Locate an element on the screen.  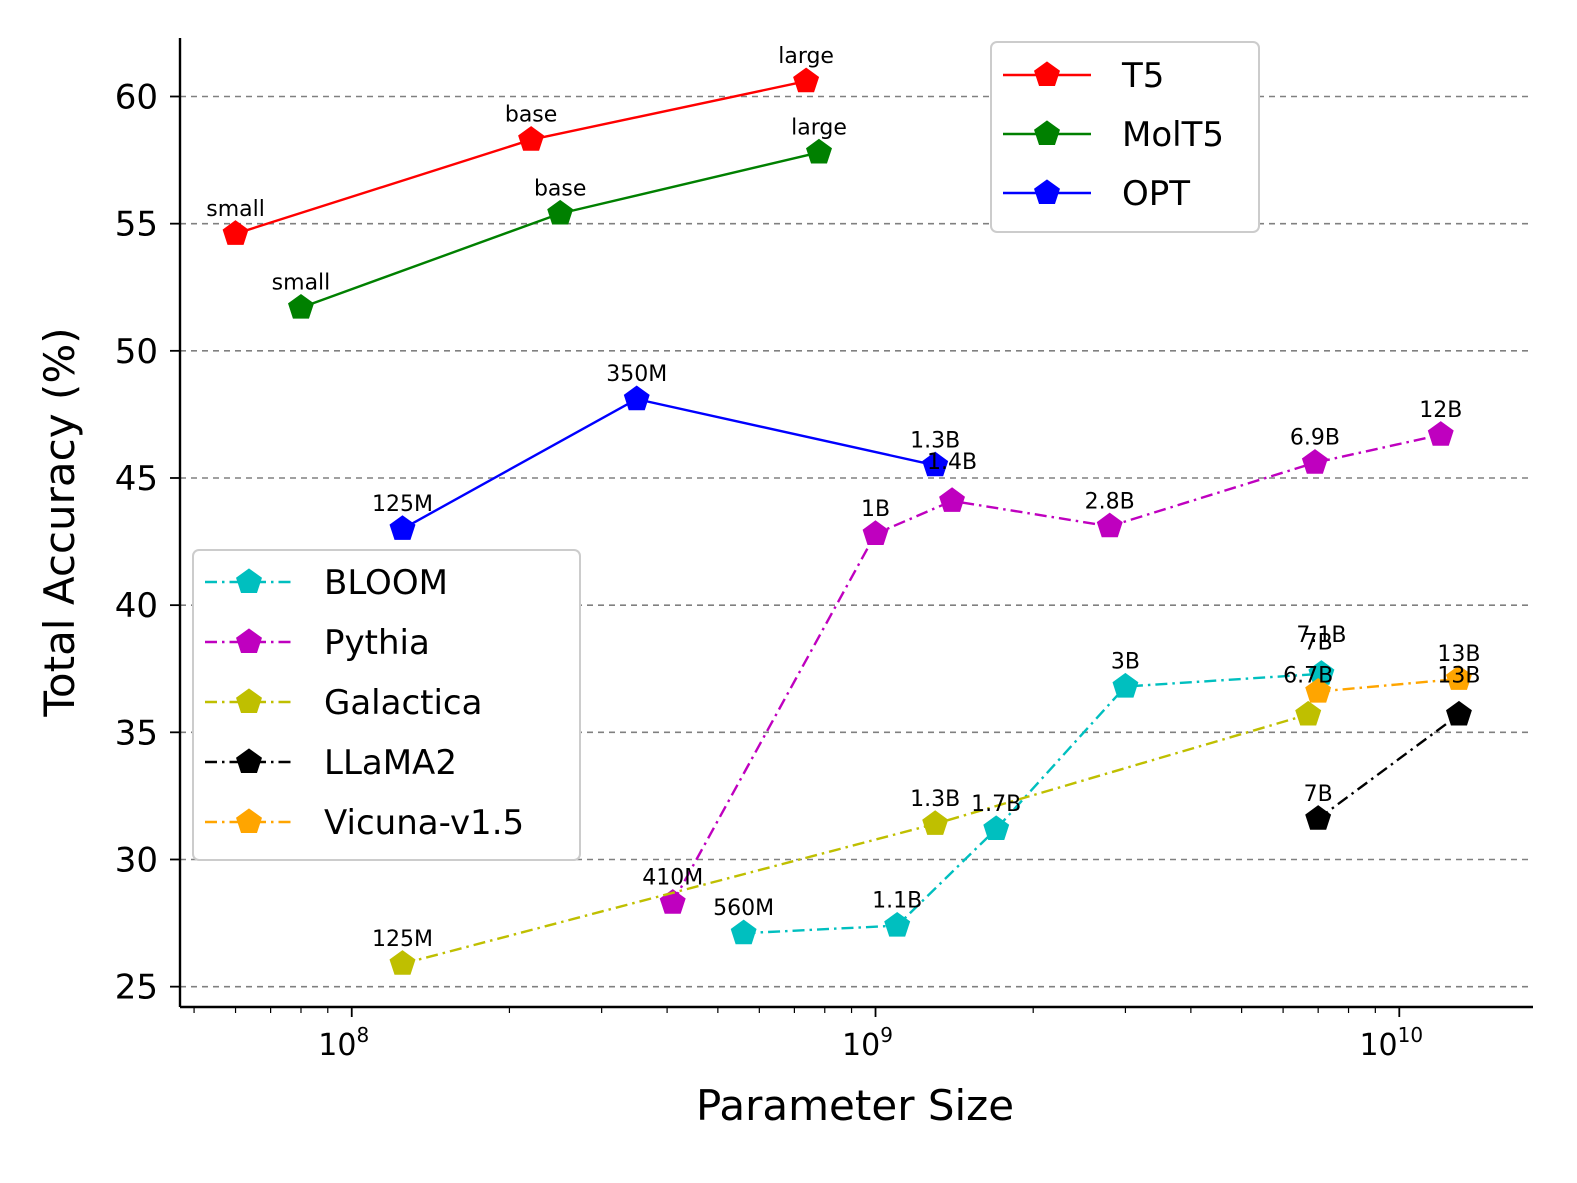
legend-label-molt5: MolT5 is located at coordinates (1173, 135).